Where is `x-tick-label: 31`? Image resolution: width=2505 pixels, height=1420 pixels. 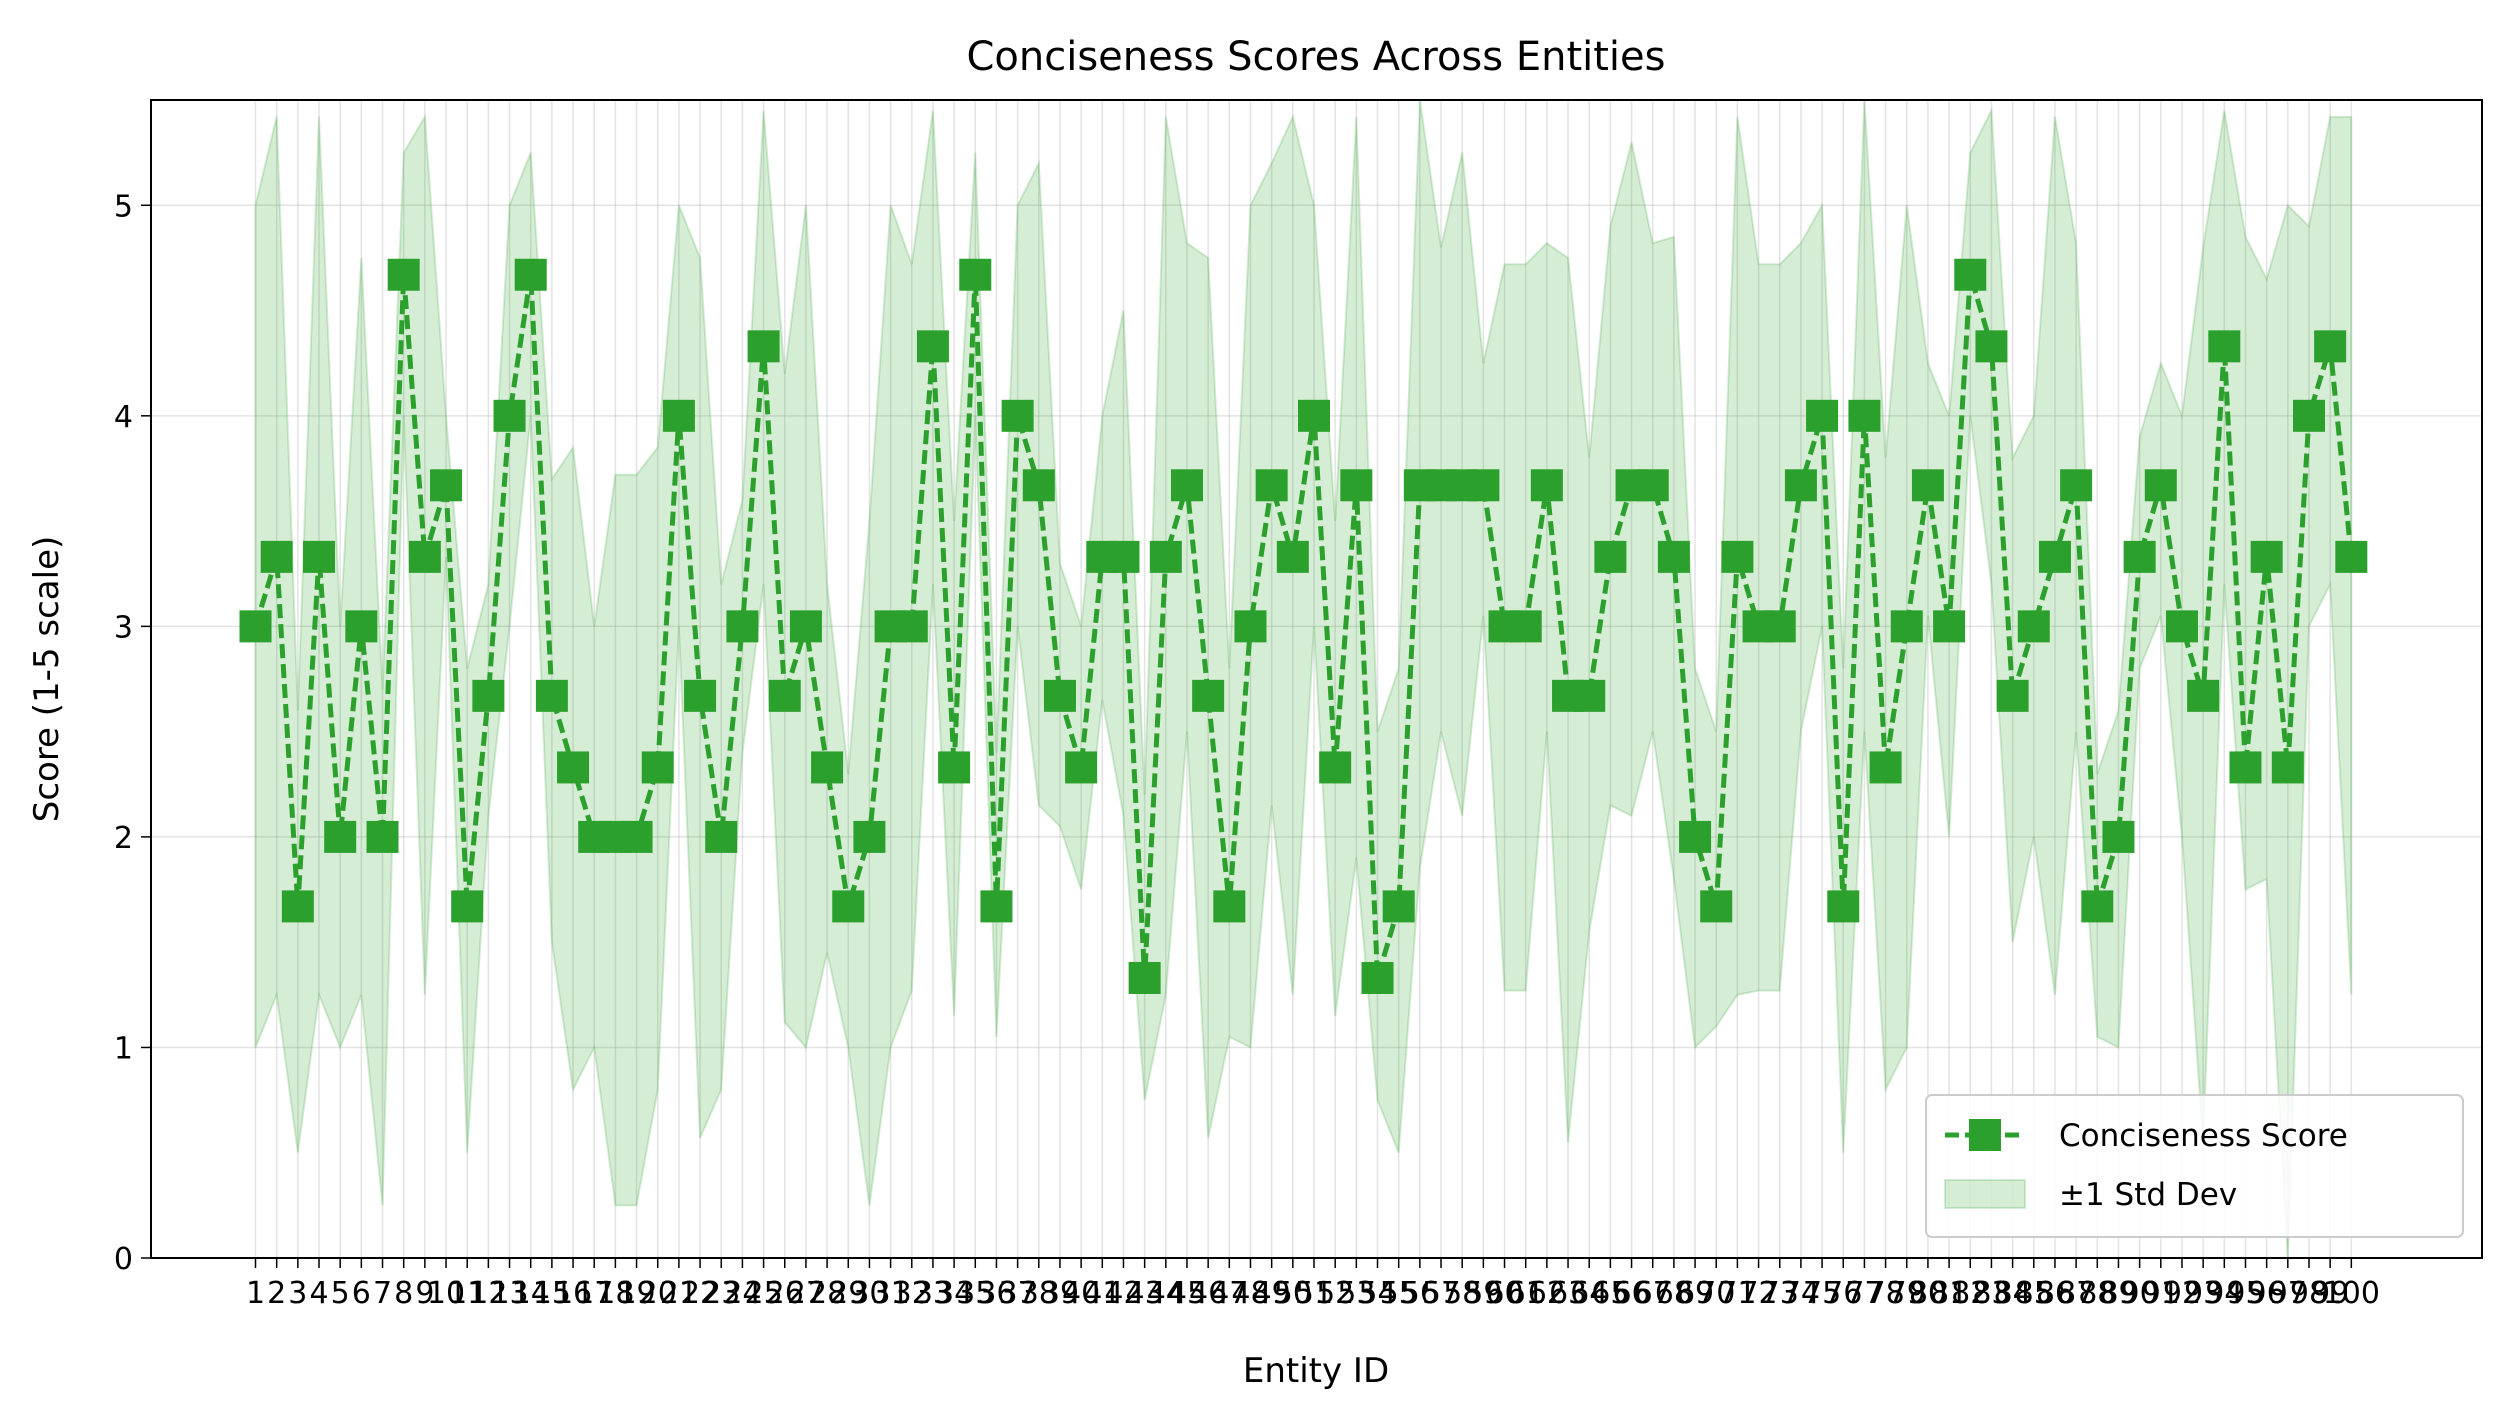
x-tick-label: 31 is located at coordinates (891, 1293).